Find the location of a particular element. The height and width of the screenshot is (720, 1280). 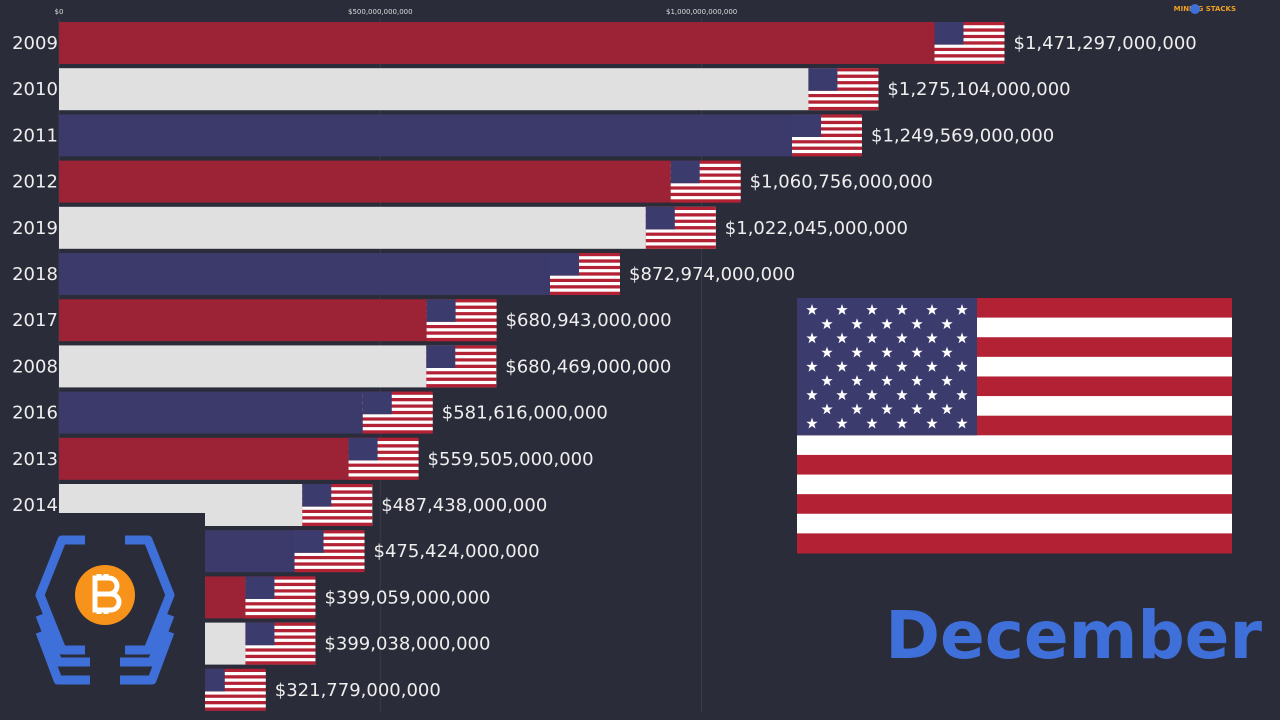

value-label: $1,022,045,000,000 is located at coordinates (816, 228).